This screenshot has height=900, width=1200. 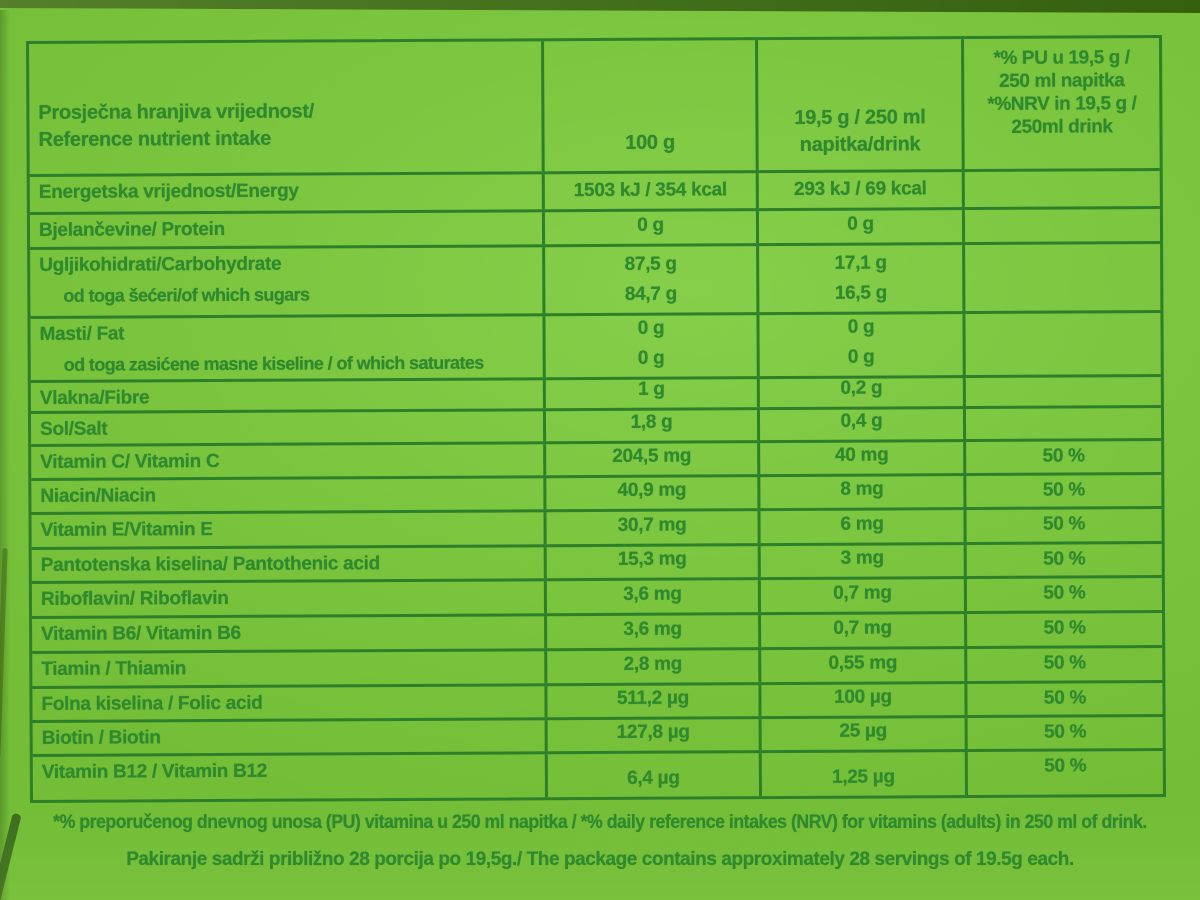 I want to click on nutrient-label: Riboflavin/ Riboflavin, so click(x=288, y=598).